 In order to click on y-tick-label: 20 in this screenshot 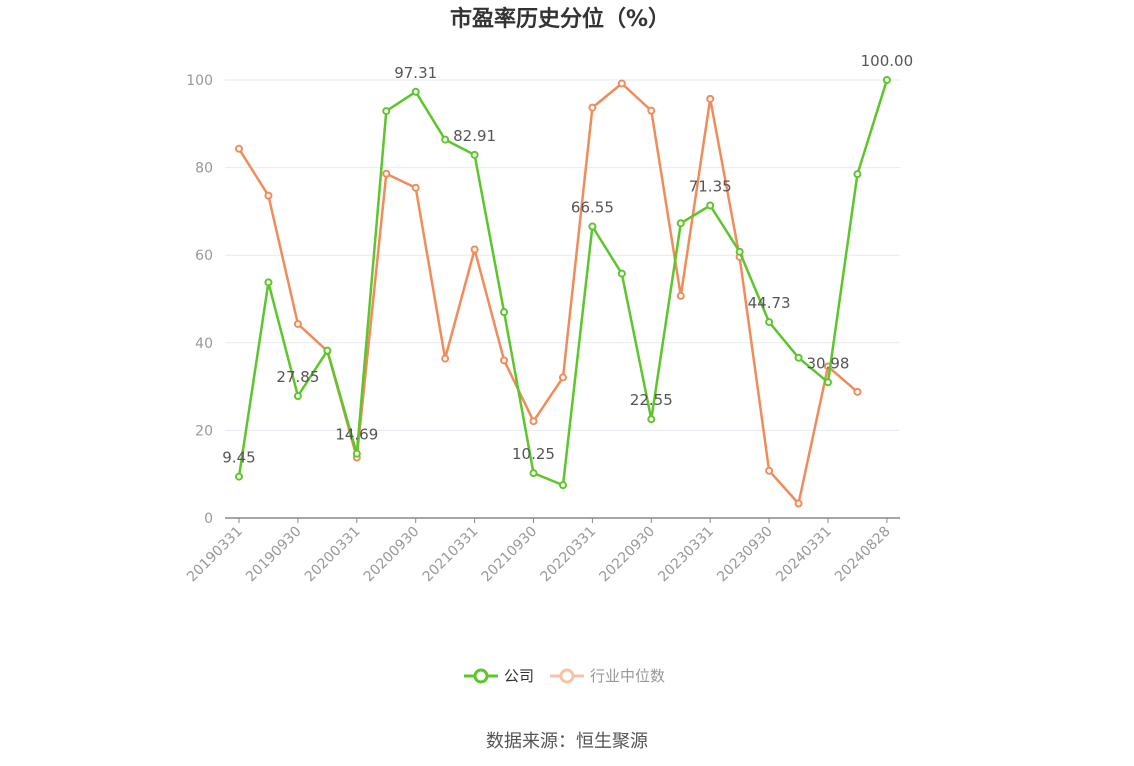, I will do `click(204, 431)`.